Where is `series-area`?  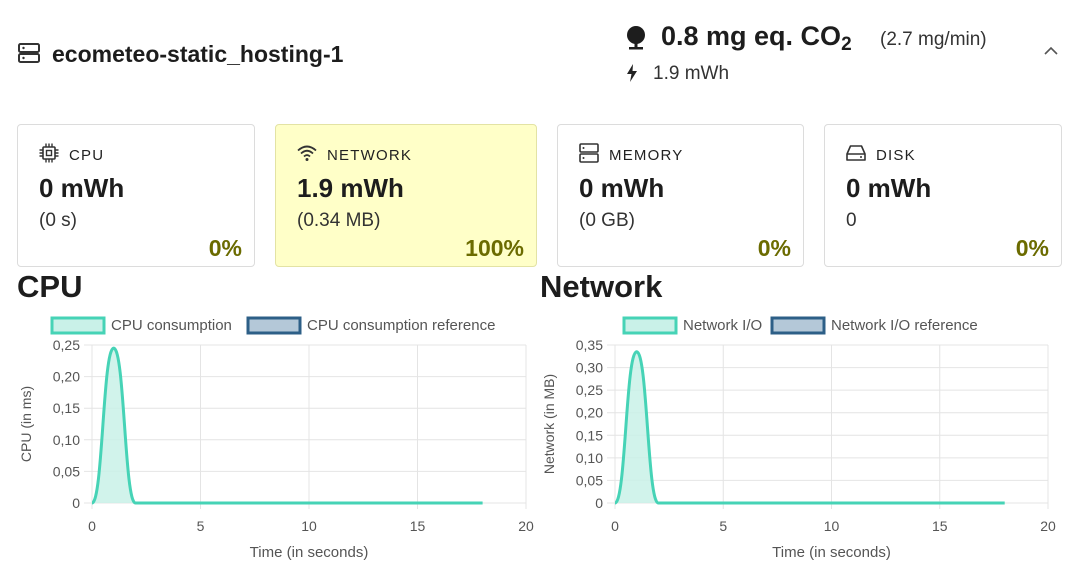
series-area is located at coordinates (287, 425).